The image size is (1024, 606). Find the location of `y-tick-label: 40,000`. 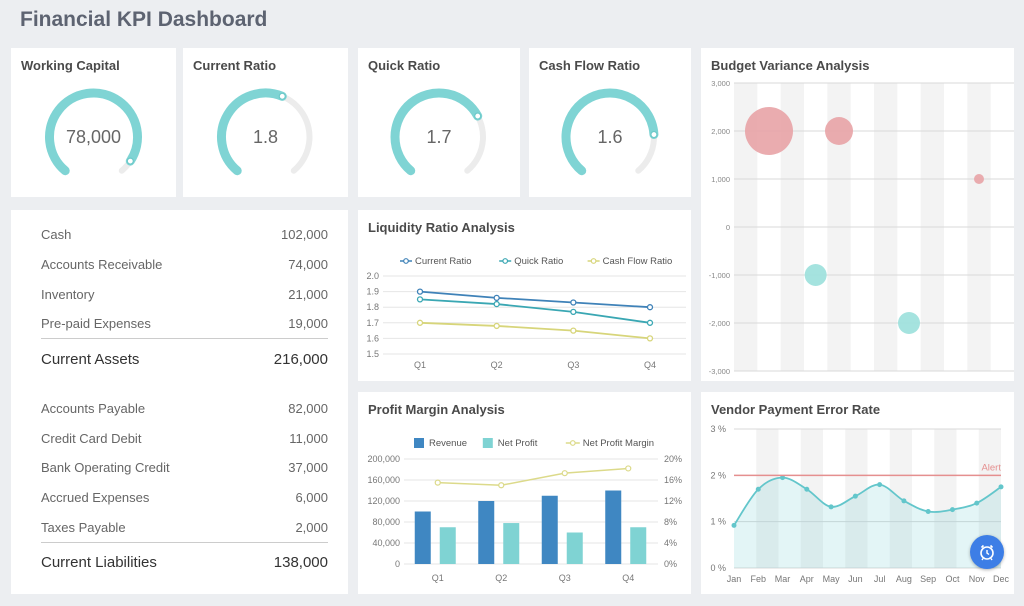

y-tick-label: 40,000 is located at coordinates (386, 543).